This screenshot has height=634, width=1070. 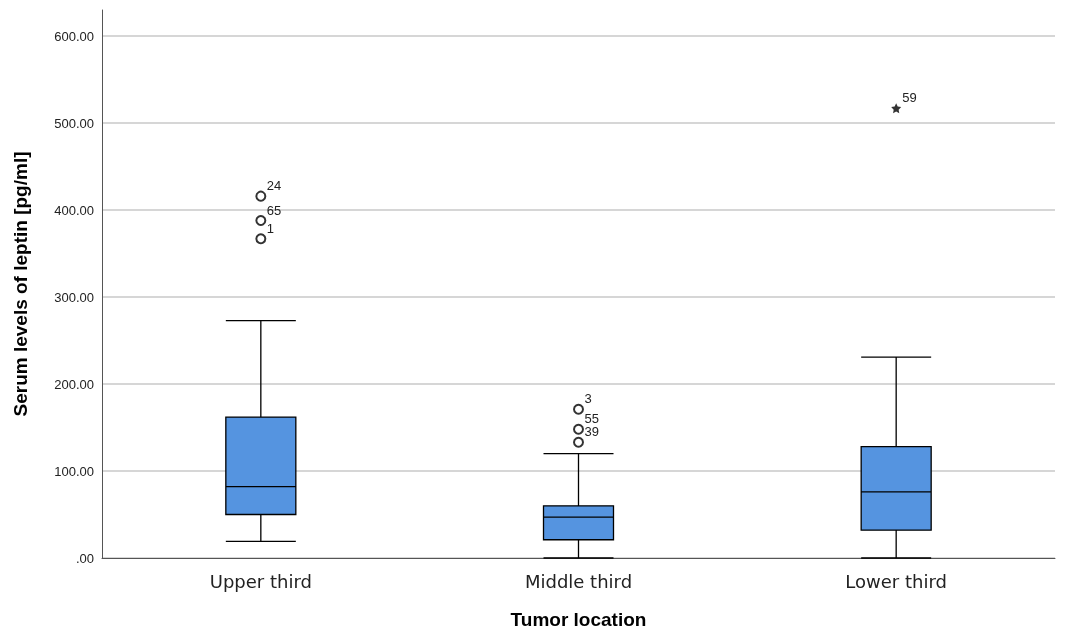 What do you see at coordinates (74, 36) in the screenshot?
I see `y-tick-label: 600.00` at bounding box center [74, 36].